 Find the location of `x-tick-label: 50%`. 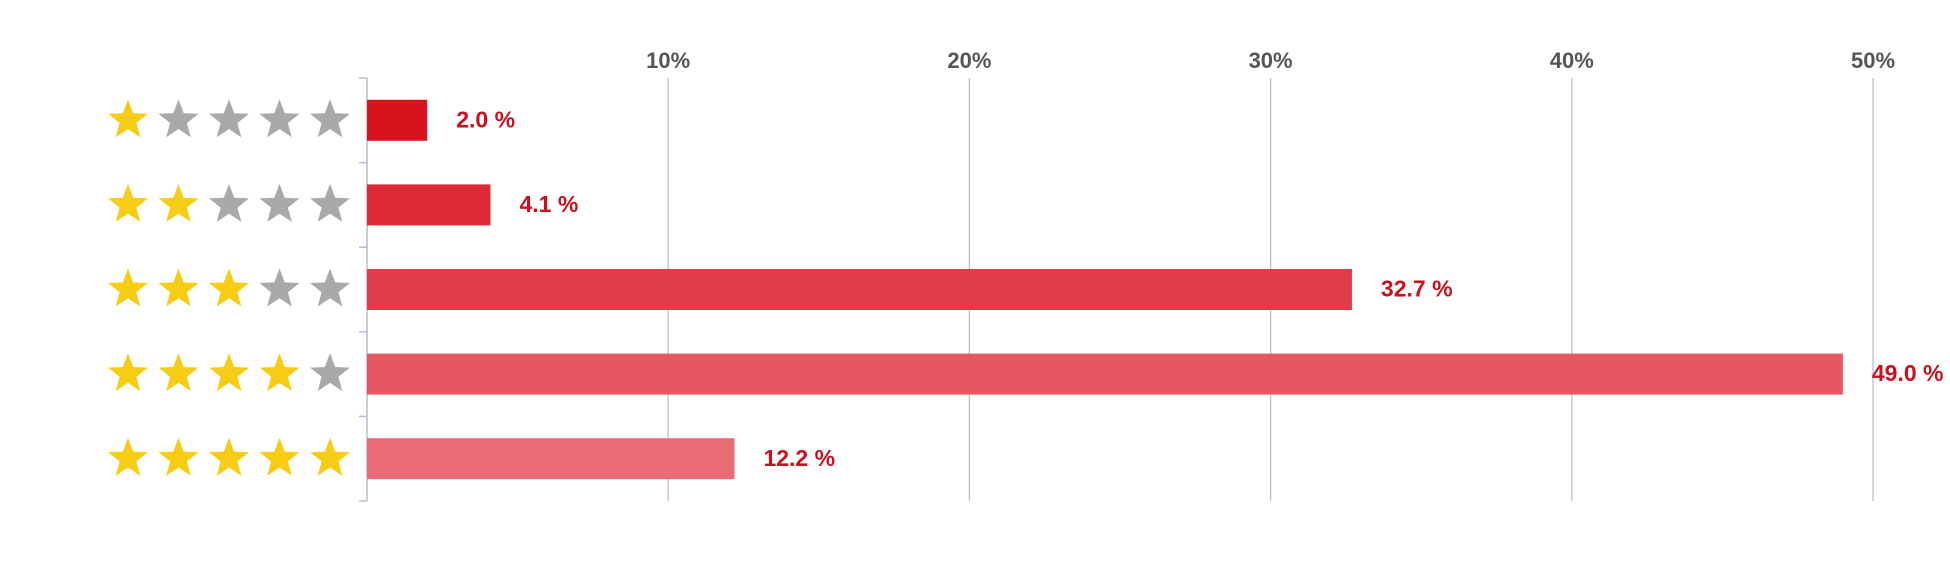

x-tick-label: 50% is located at coordinates (1873, 60).